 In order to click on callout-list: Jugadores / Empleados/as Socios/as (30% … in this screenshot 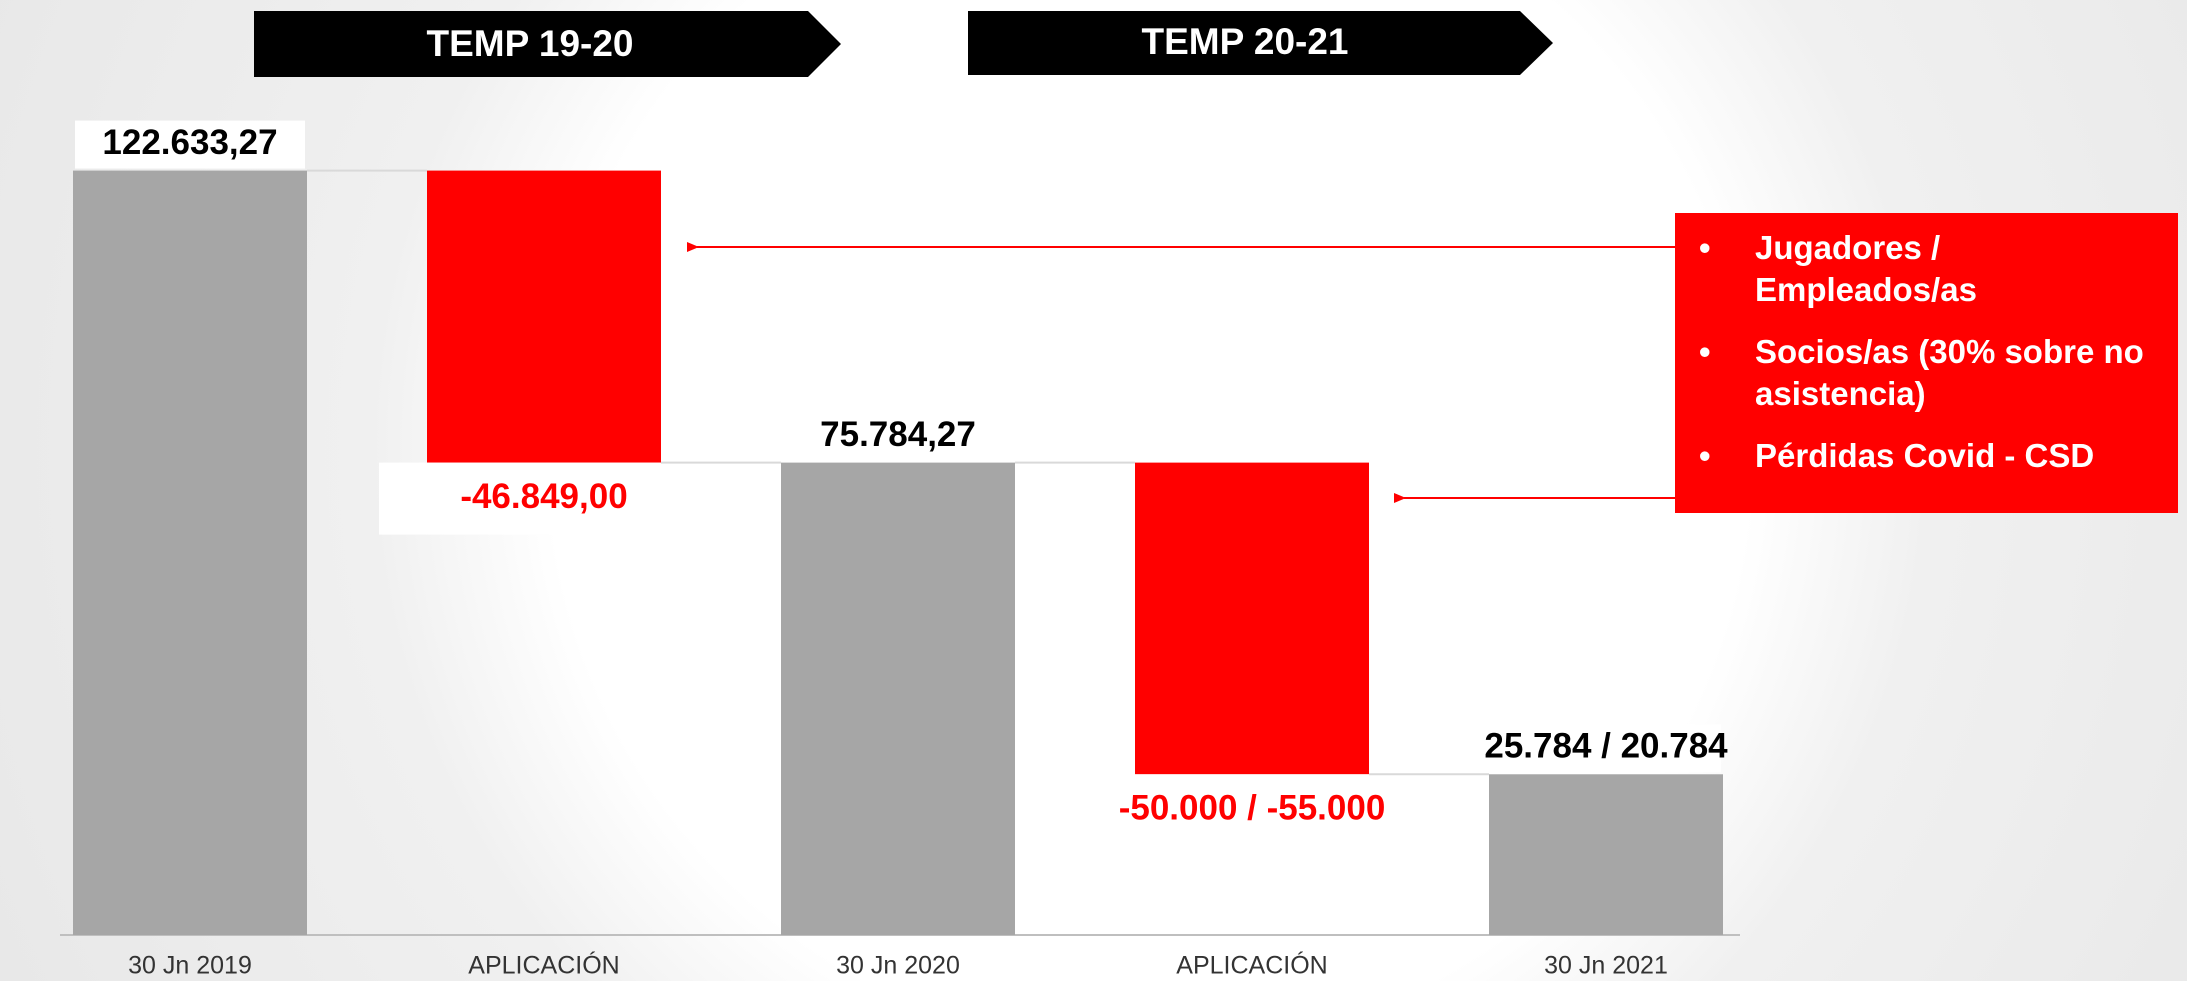, I will do `click(1916, 352)`.